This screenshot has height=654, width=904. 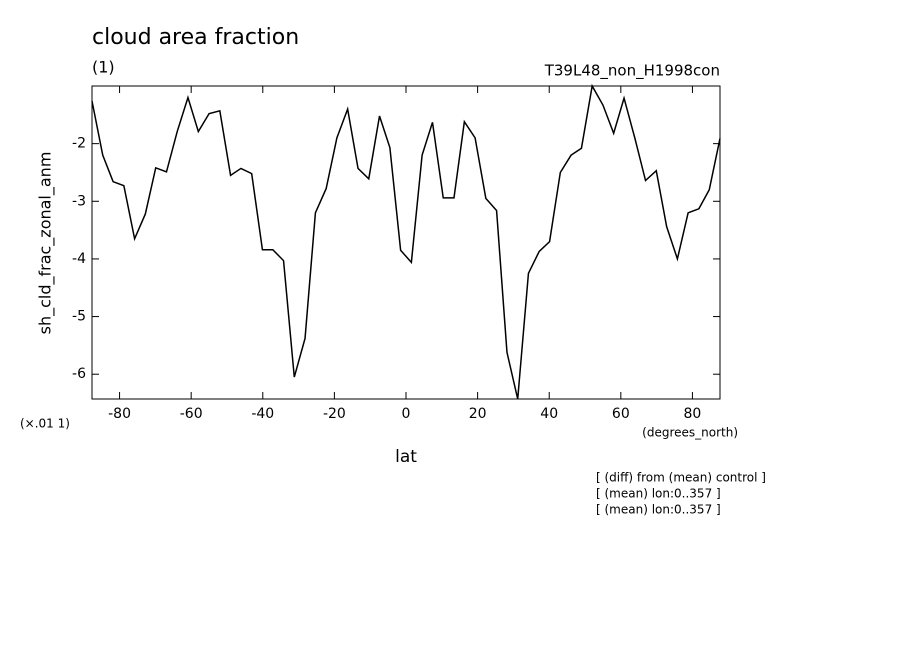 What do you see at coordinates (690, 433) in the screenshot?
I see `x-units-label: (degrees_north)` at bounding box center [690, 433].